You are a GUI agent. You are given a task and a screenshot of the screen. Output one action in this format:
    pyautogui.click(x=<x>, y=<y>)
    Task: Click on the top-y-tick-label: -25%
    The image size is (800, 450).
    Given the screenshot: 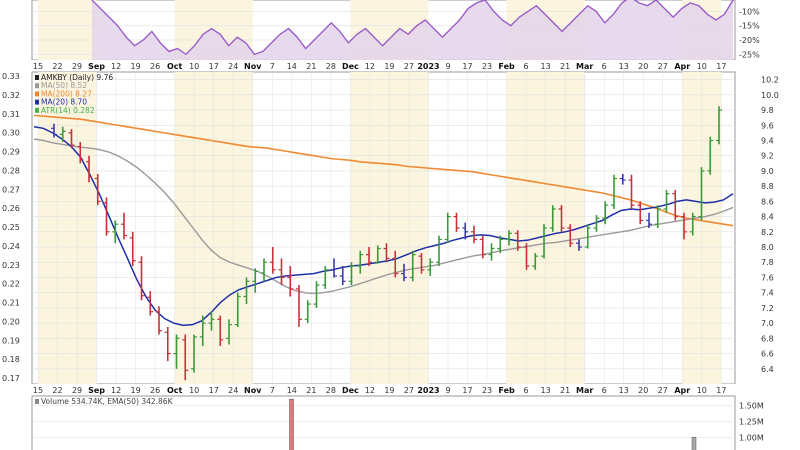 What is the action you would take?
    pyautogui.click(x=749, y=54)
    